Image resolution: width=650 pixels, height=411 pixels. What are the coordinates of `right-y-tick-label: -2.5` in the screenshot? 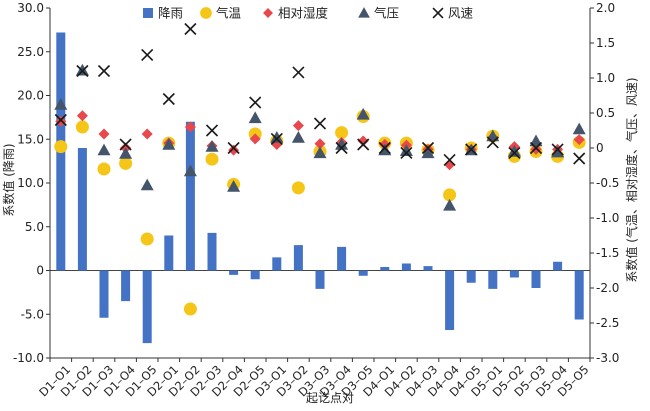 It's located at (607, 323).